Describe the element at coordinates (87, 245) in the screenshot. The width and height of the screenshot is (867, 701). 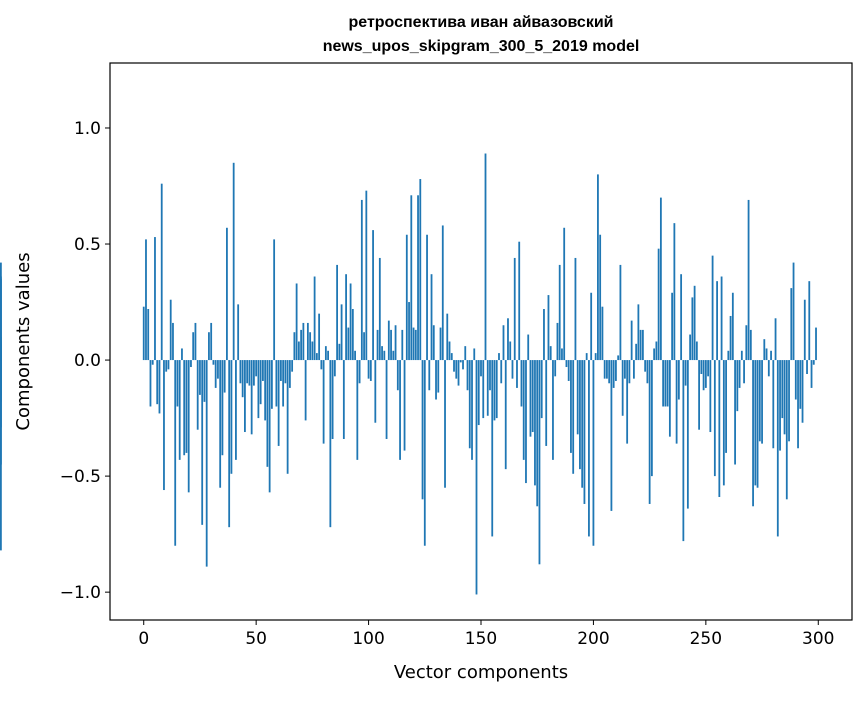
I see `y-tick-label: 0.5` at that location.